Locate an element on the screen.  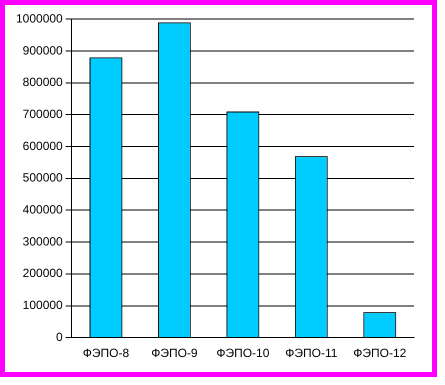
x-tick-label: ФЭПО-11 is located at coordinates (311, 353).